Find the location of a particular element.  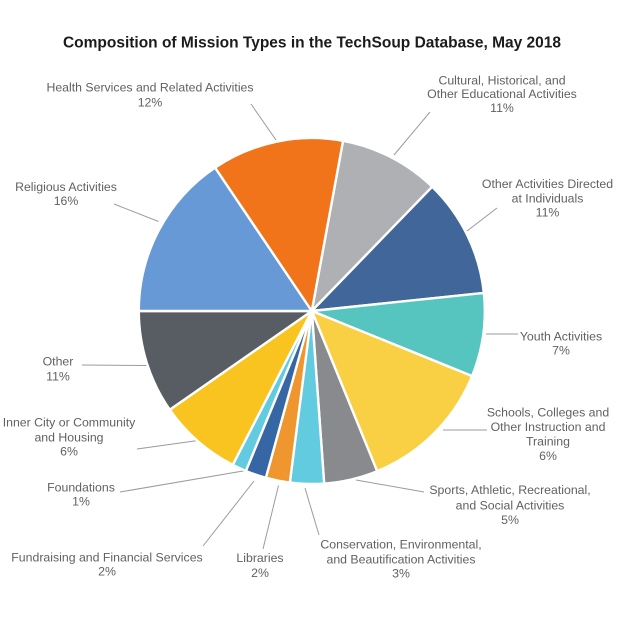

svg-text: Other Educational Activities is located at coordinates (502, 94).